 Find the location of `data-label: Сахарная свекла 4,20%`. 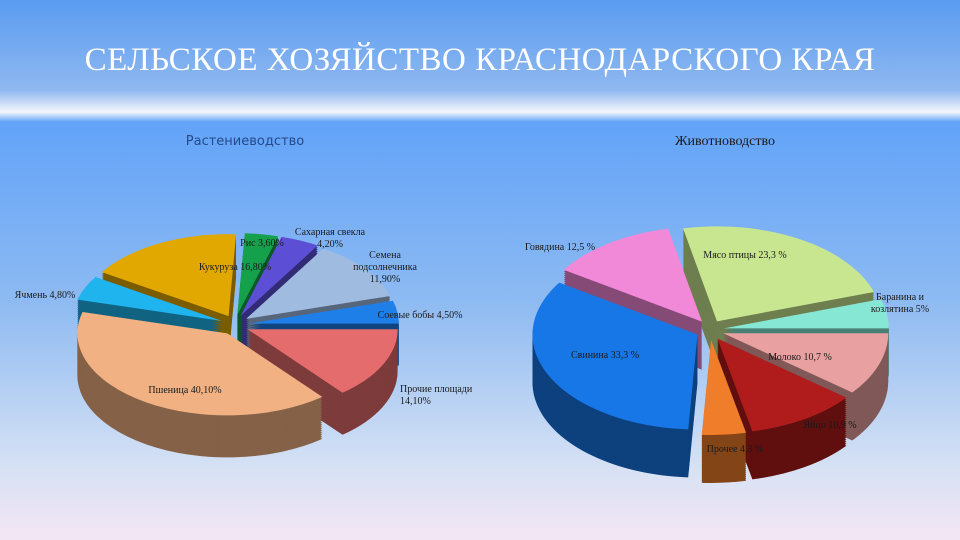

data-label: Сахарная свекла 4,20% is located at coordinates (330, 238).